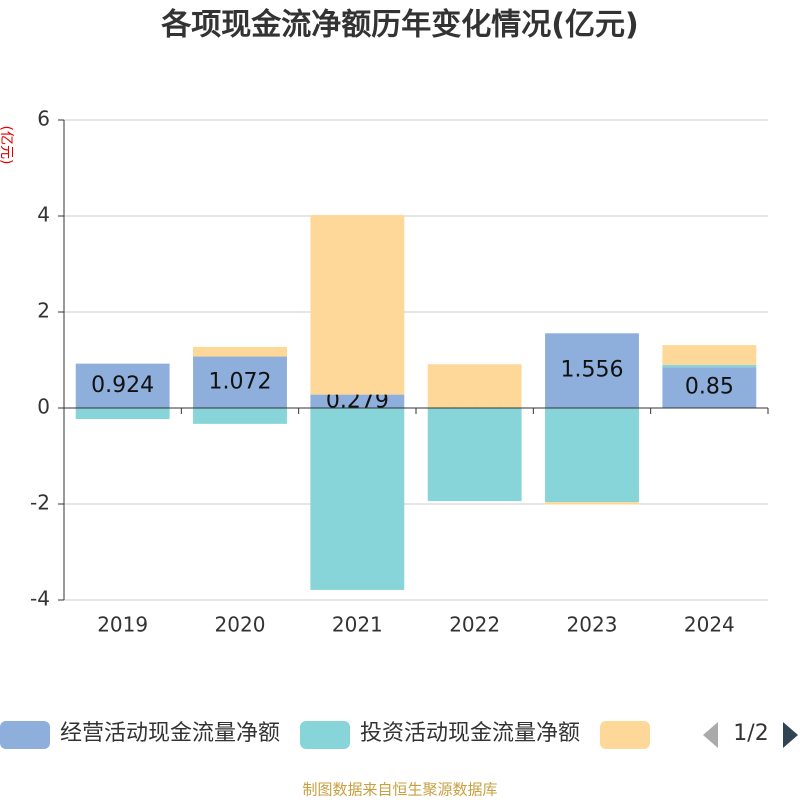 The image size is (800, 804). What do you see at coordinates (399, 25) in the screenshot?
I see `chart-title: 各项现金流净额历年变化情况(亿元)` at bounding box center [399, 25].